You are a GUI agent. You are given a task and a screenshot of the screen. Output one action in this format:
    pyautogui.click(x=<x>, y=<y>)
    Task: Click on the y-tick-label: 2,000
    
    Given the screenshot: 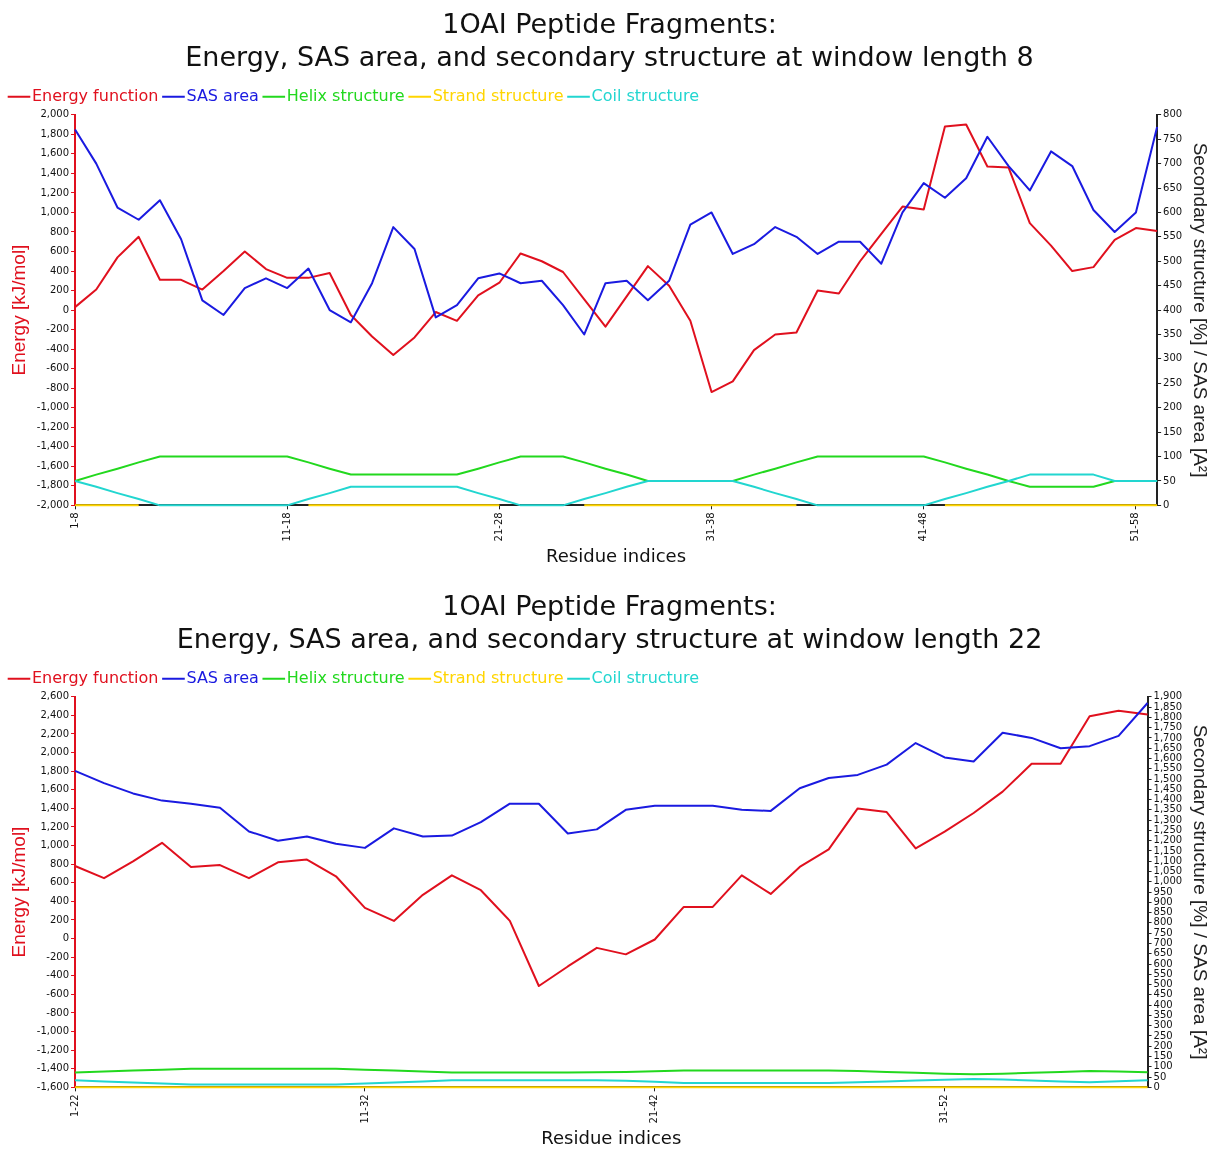 What is the action you would take?
    pyautogui.click(x=55, y=114)
    